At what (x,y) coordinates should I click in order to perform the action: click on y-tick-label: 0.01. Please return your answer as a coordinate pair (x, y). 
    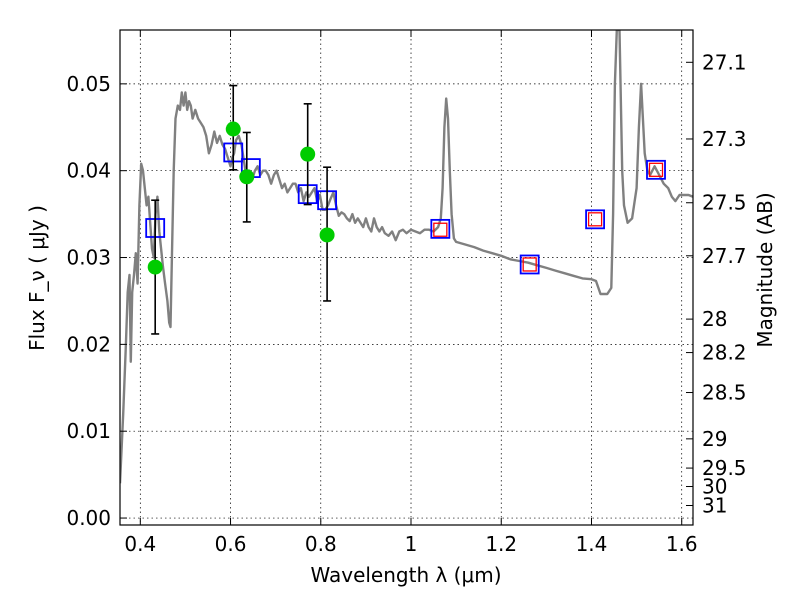
    Looking at the image, I should click on (88, 431).